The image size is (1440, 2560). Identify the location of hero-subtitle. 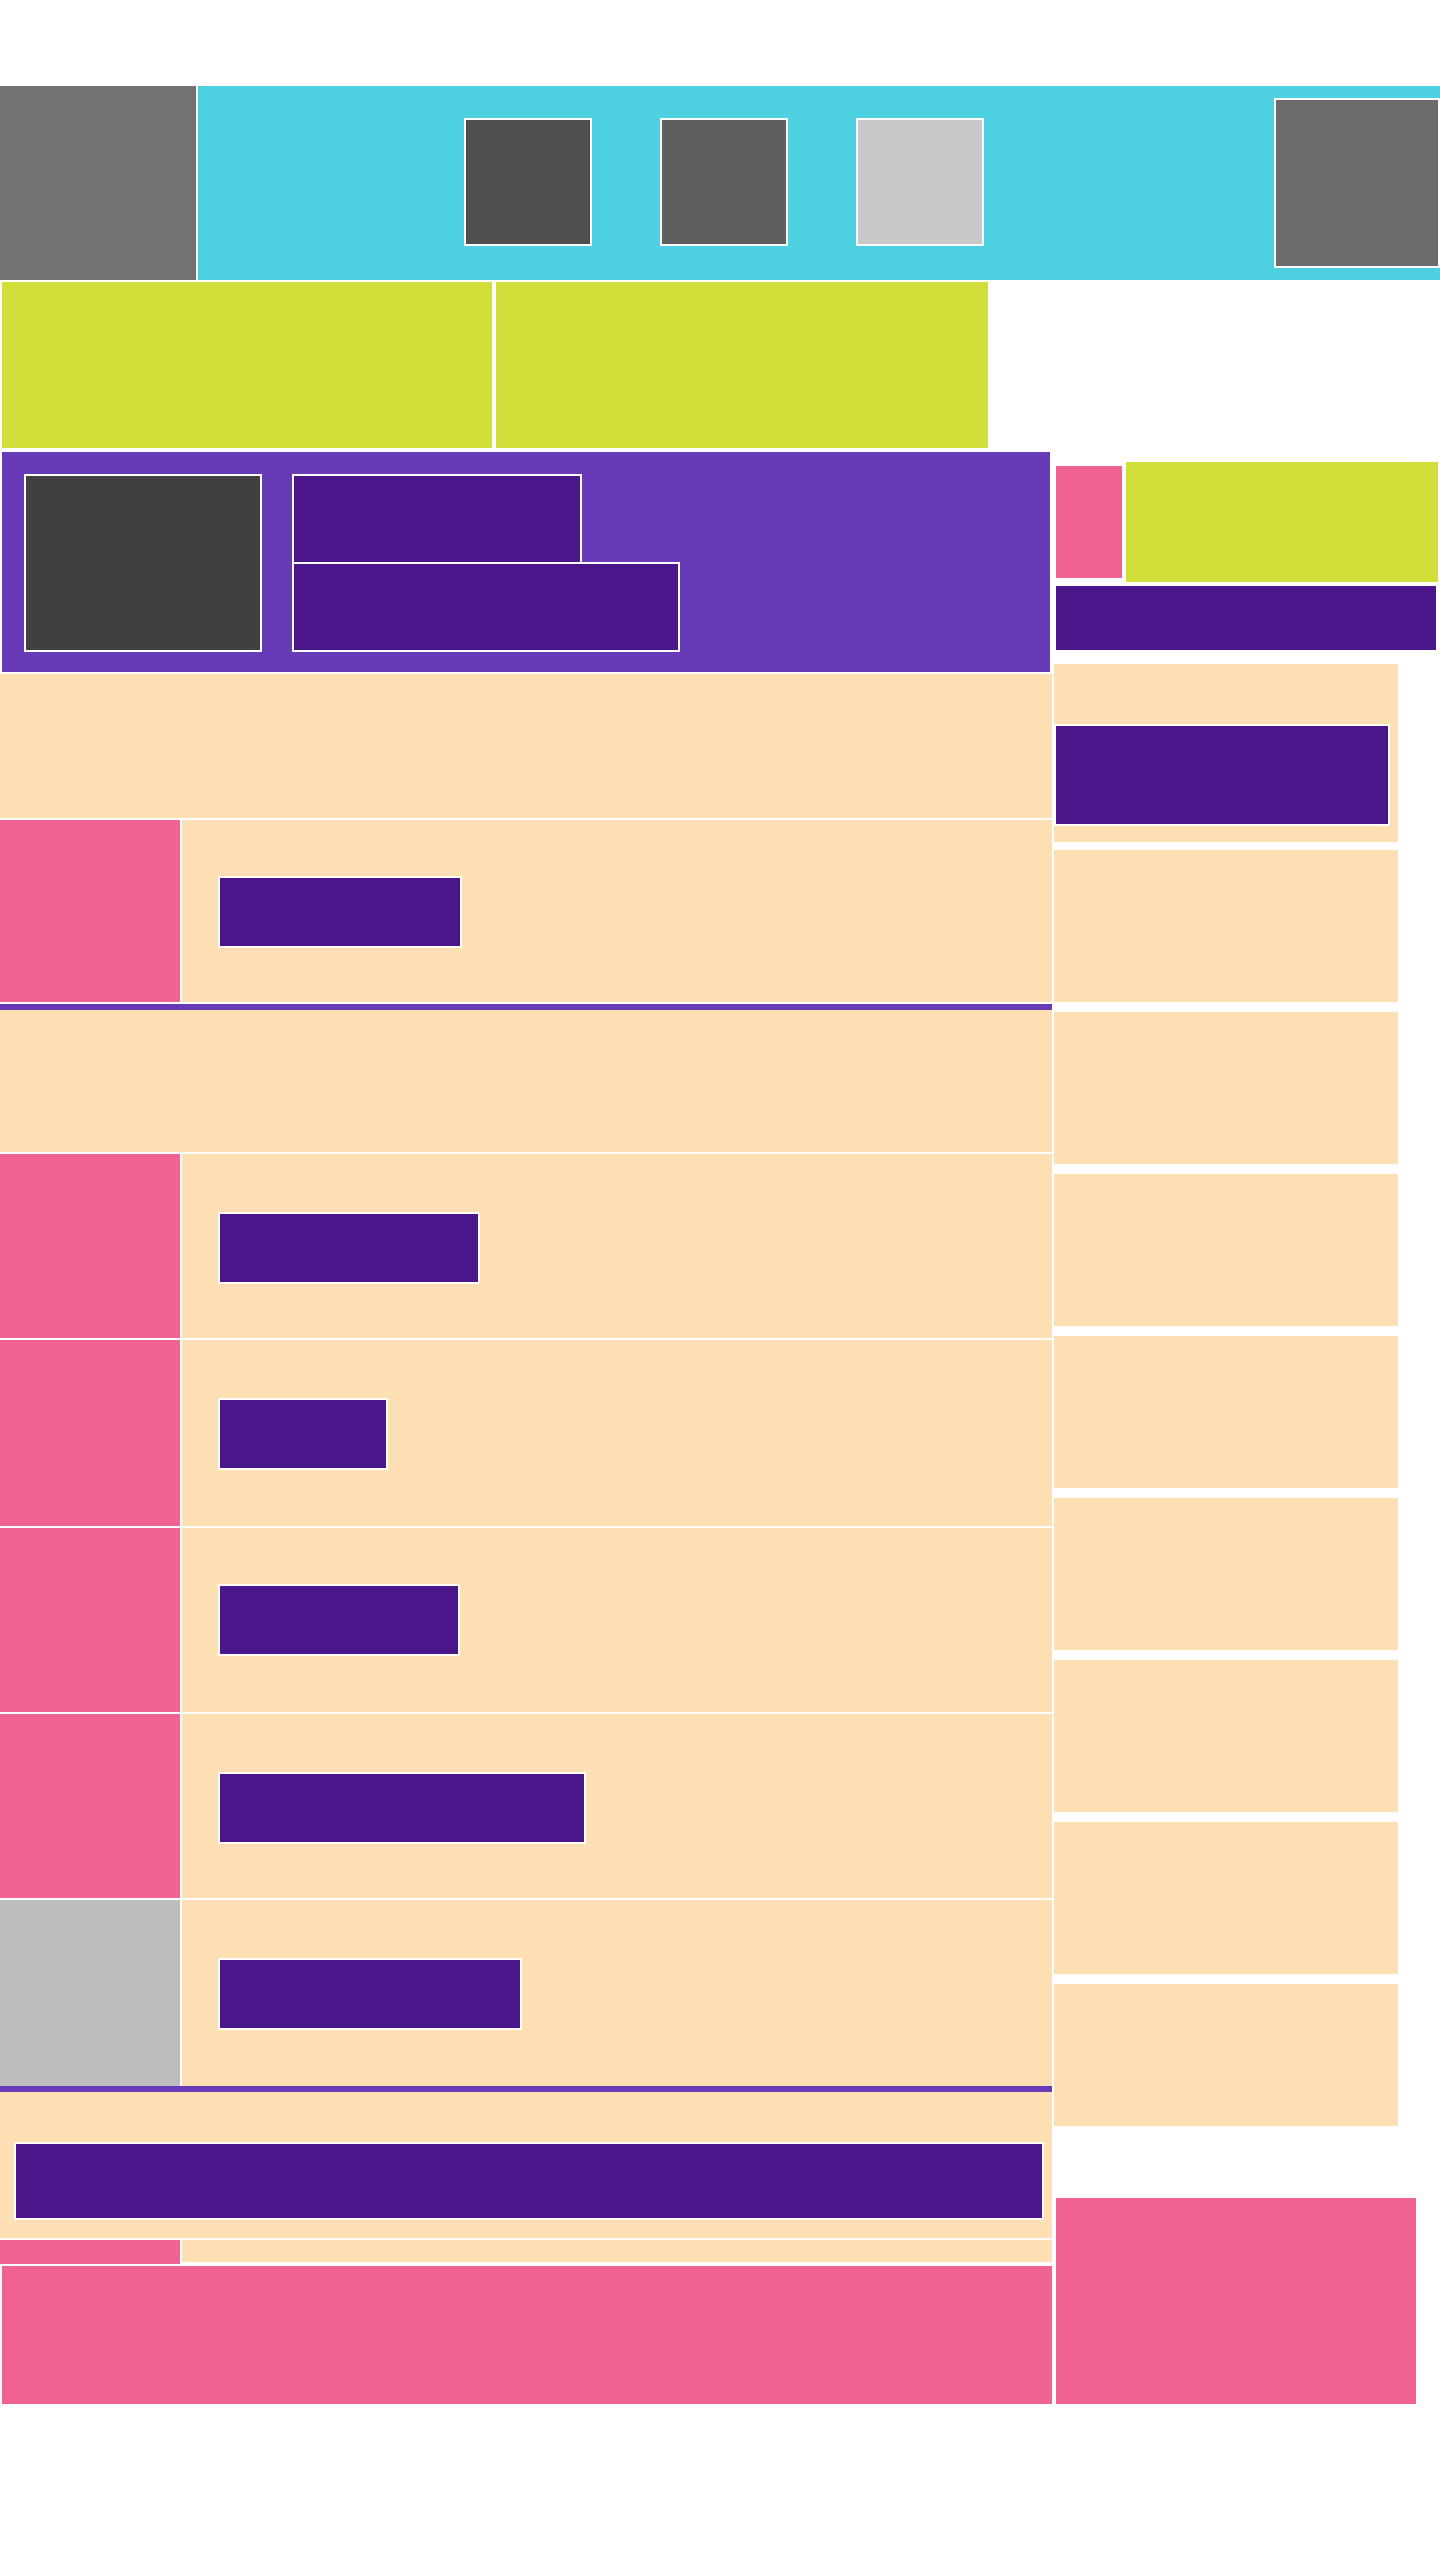
(486, 607).